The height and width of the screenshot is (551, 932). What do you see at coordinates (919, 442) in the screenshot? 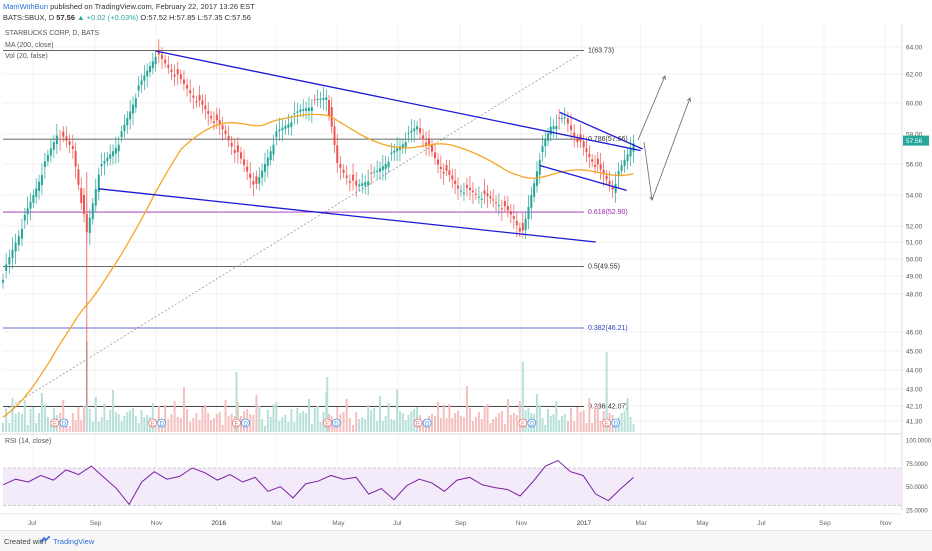
I see `rsi-tick-label: 100.0000` at bounding box center [919, 442].